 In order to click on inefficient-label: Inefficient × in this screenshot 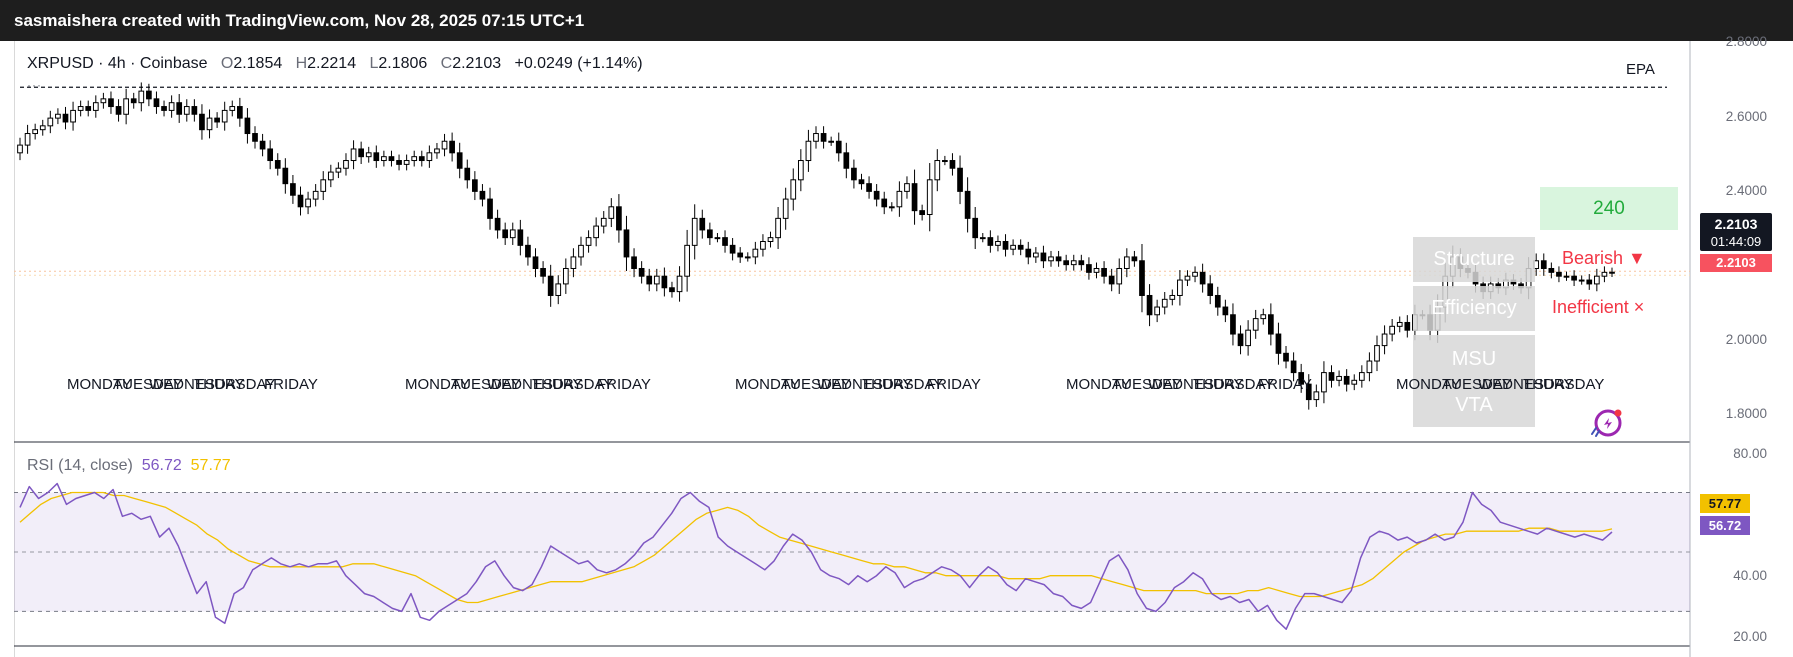, I will do `click(1598, 307)`.